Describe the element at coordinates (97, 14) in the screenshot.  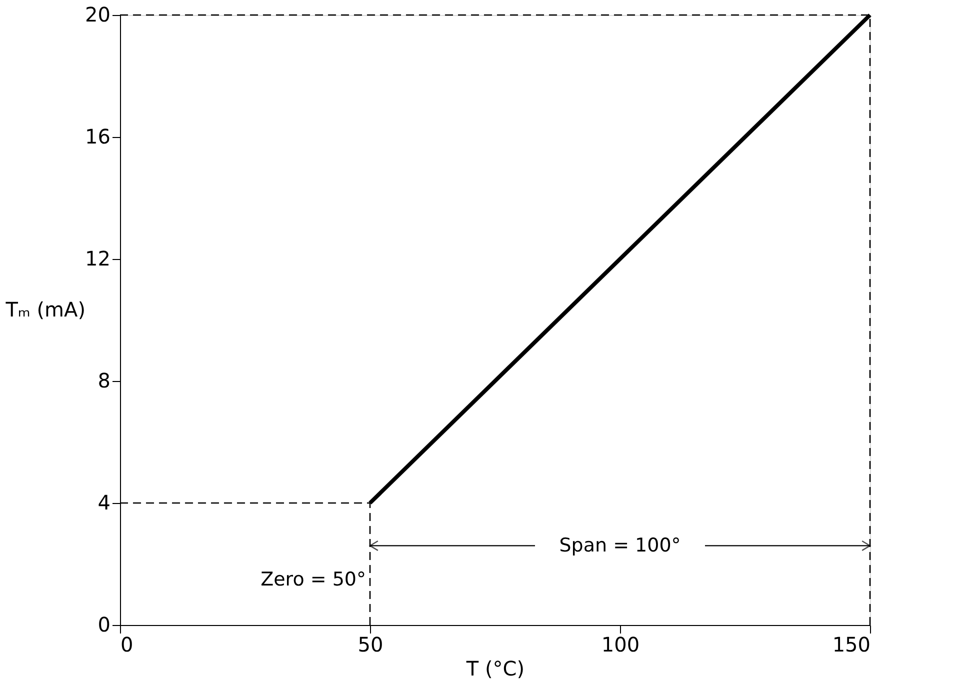
I see `y-tick-label: 20` at that location.